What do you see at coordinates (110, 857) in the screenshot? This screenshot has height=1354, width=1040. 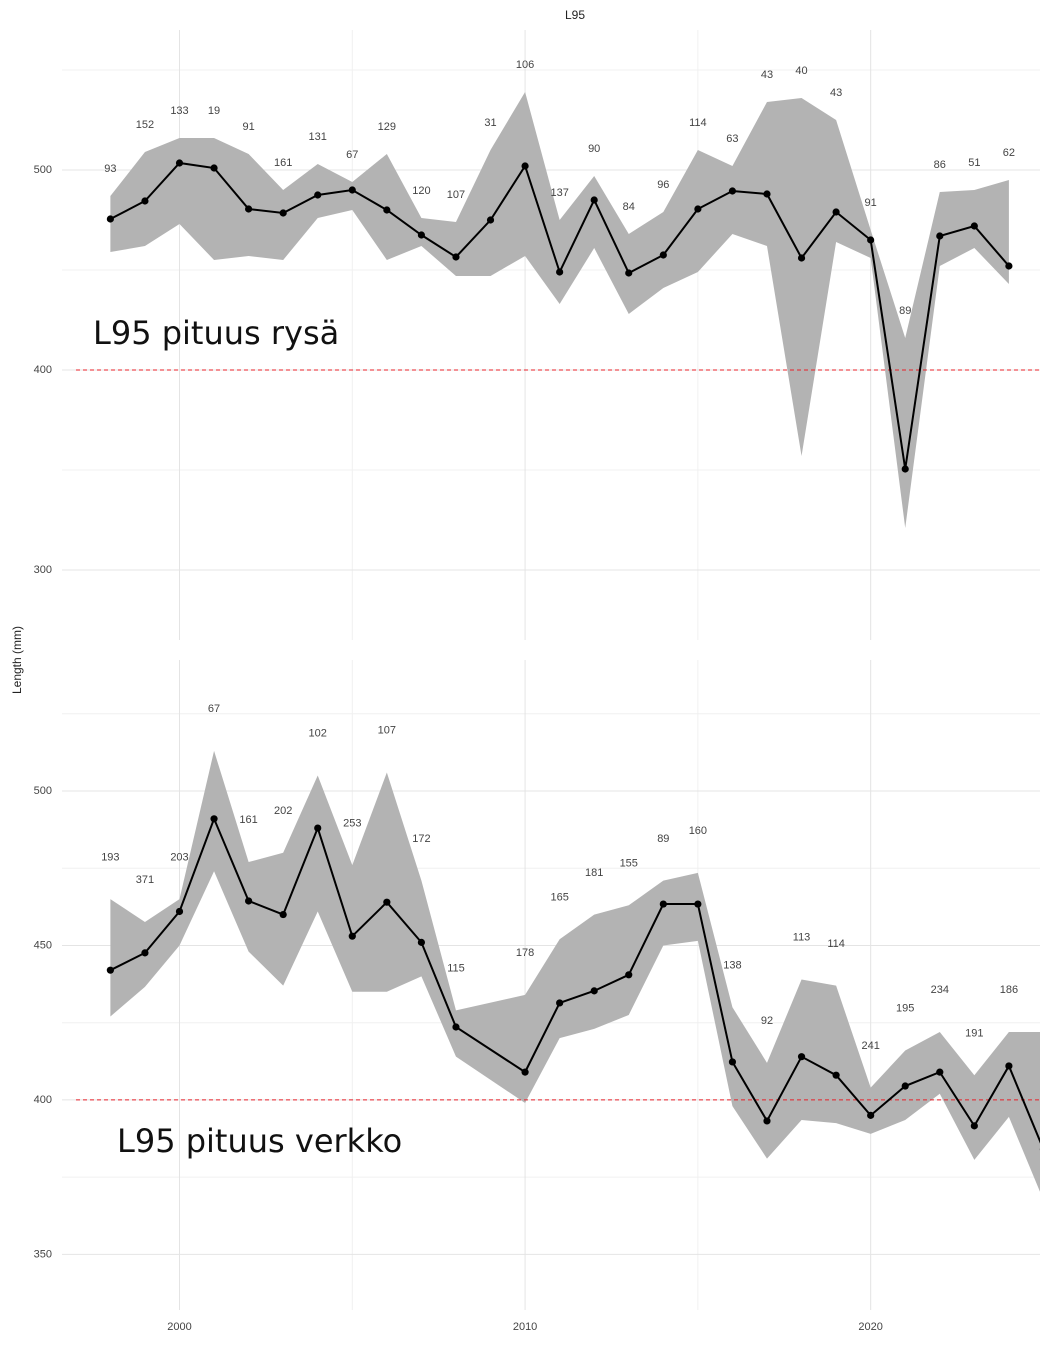 I see `count-label: 193` at bounding box center [110, 857].